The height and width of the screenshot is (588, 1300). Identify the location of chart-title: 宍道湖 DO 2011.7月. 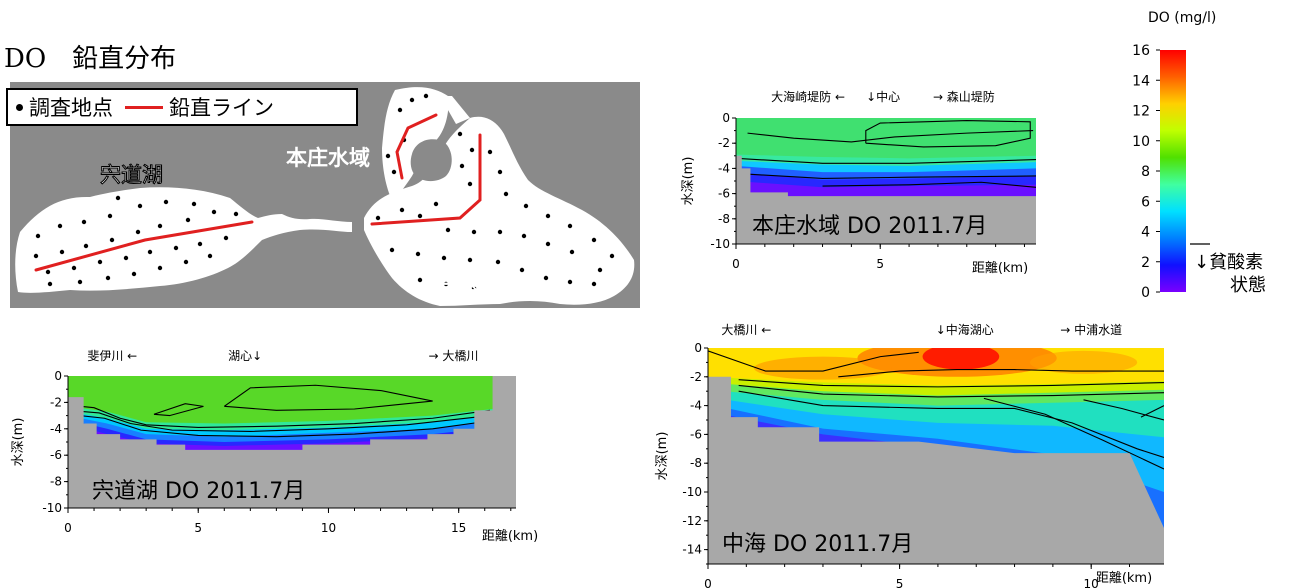
(198, 491).